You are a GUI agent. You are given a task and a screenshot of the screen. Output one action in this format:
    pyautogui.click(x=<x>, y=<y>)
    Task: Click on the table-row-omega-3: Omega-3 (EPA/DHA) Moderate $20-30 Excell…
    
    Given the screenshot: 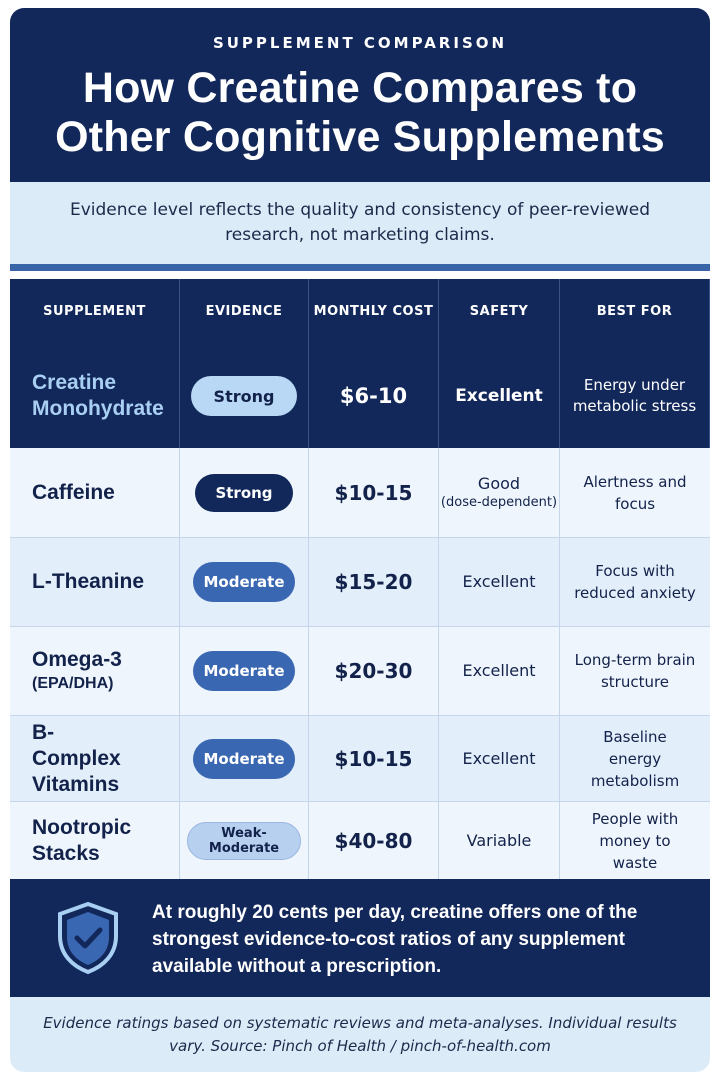 What is the action you would take?
    pyautogui.click(x=360, y=671)
    